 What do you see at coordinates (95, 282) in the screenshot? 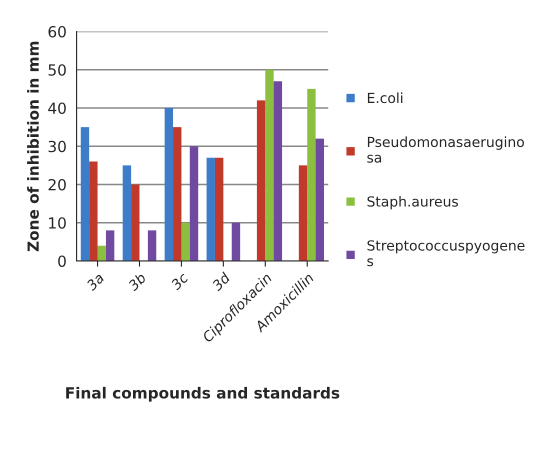
I see `x-tick-label: 3a` at bounding box center [95, 282].